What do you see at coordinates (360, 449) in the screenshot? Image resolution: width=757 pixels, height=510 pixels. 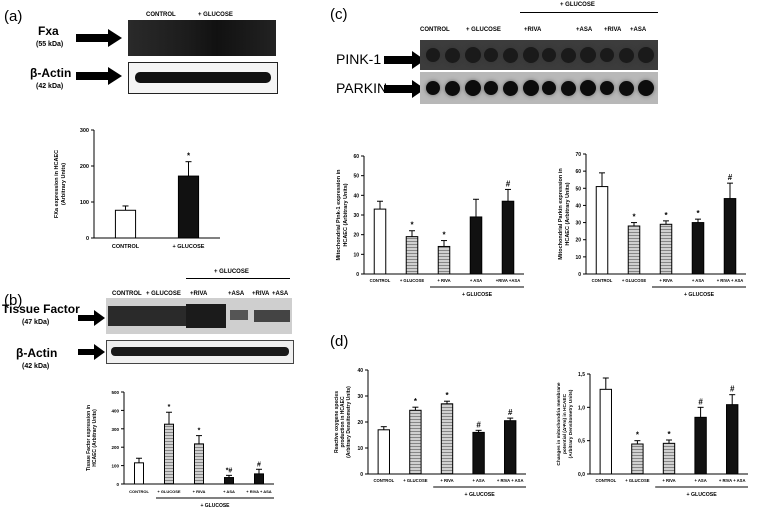 I see `y-tick-label: 10` at bounding box center [360, 449].